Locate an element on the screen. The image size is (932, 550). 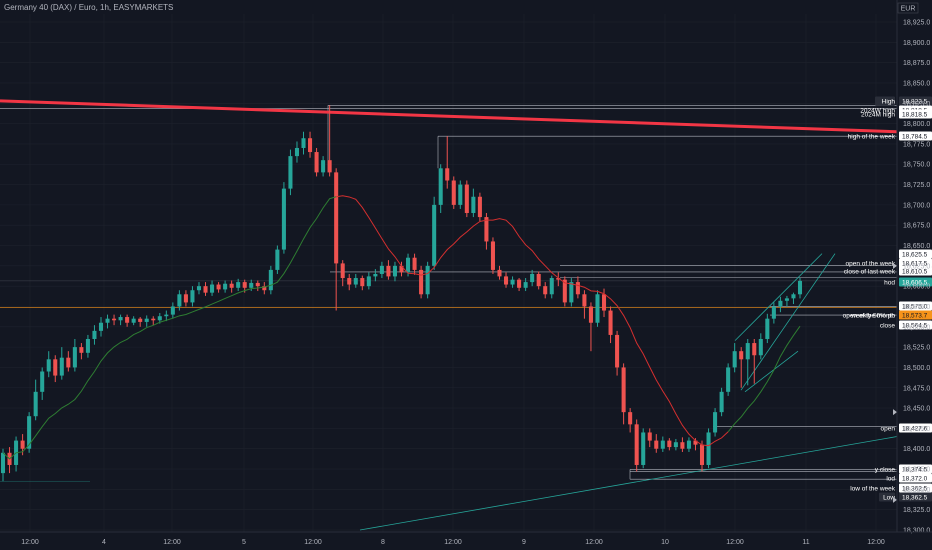
level-label: close is located at coordinates (888, 326).